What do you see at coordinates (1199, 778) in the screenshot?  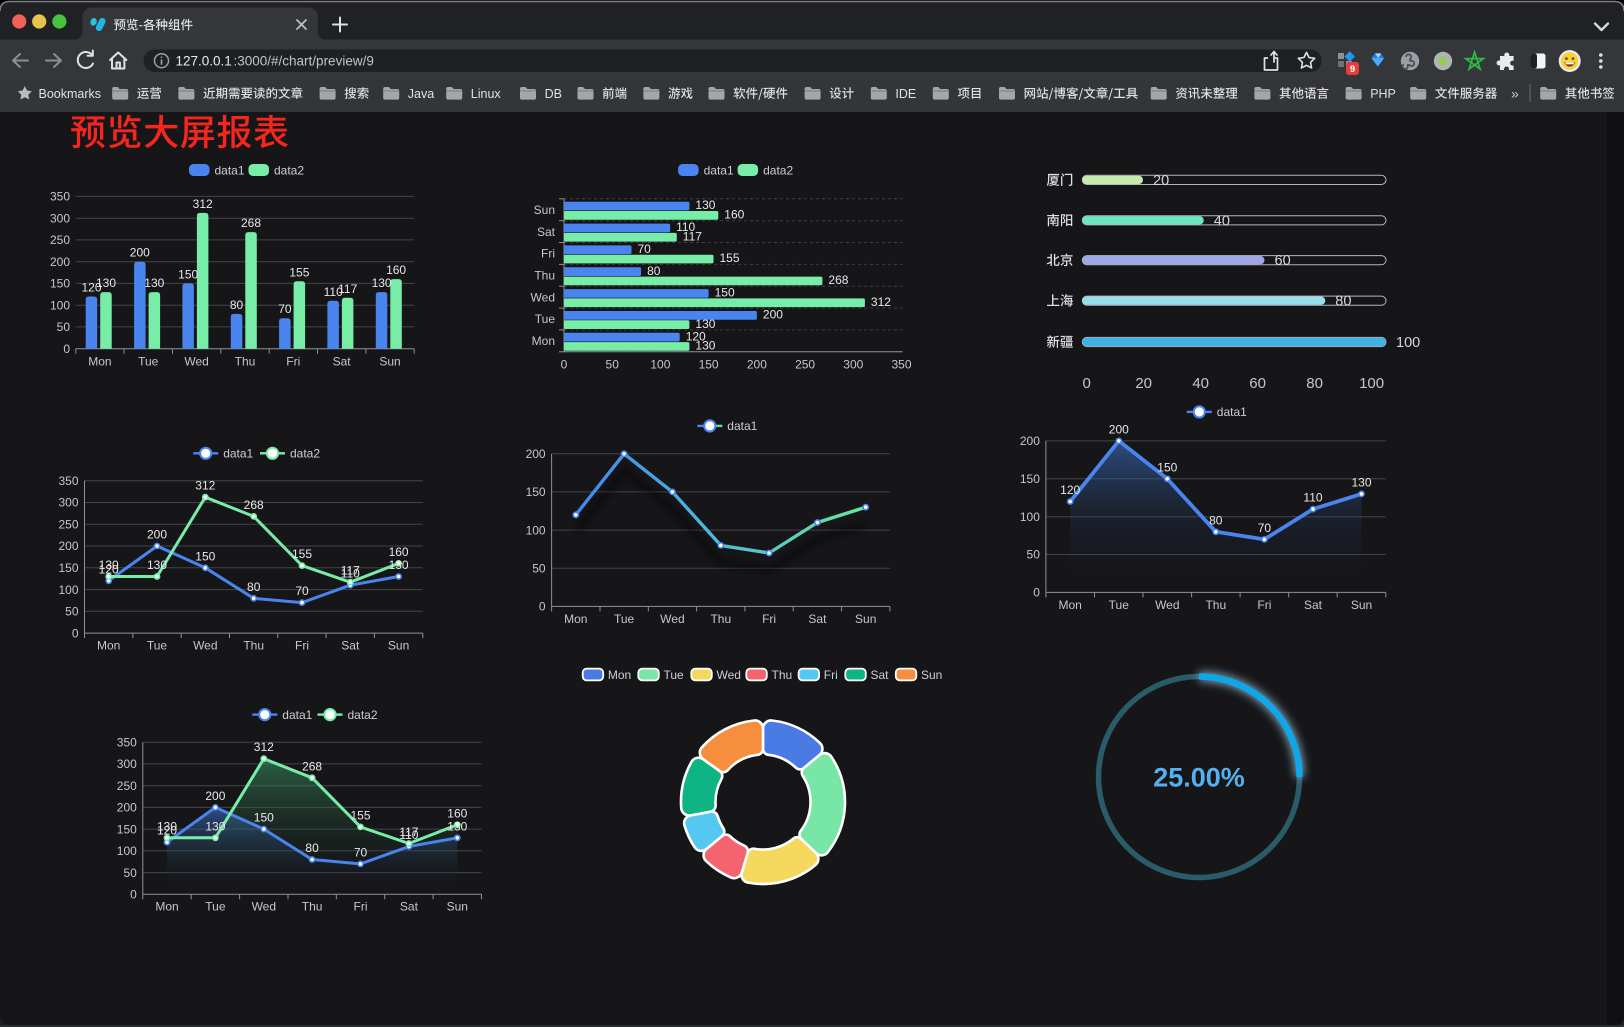 I see `svg-text: 25.00%` at bounding box center [1199, 778].